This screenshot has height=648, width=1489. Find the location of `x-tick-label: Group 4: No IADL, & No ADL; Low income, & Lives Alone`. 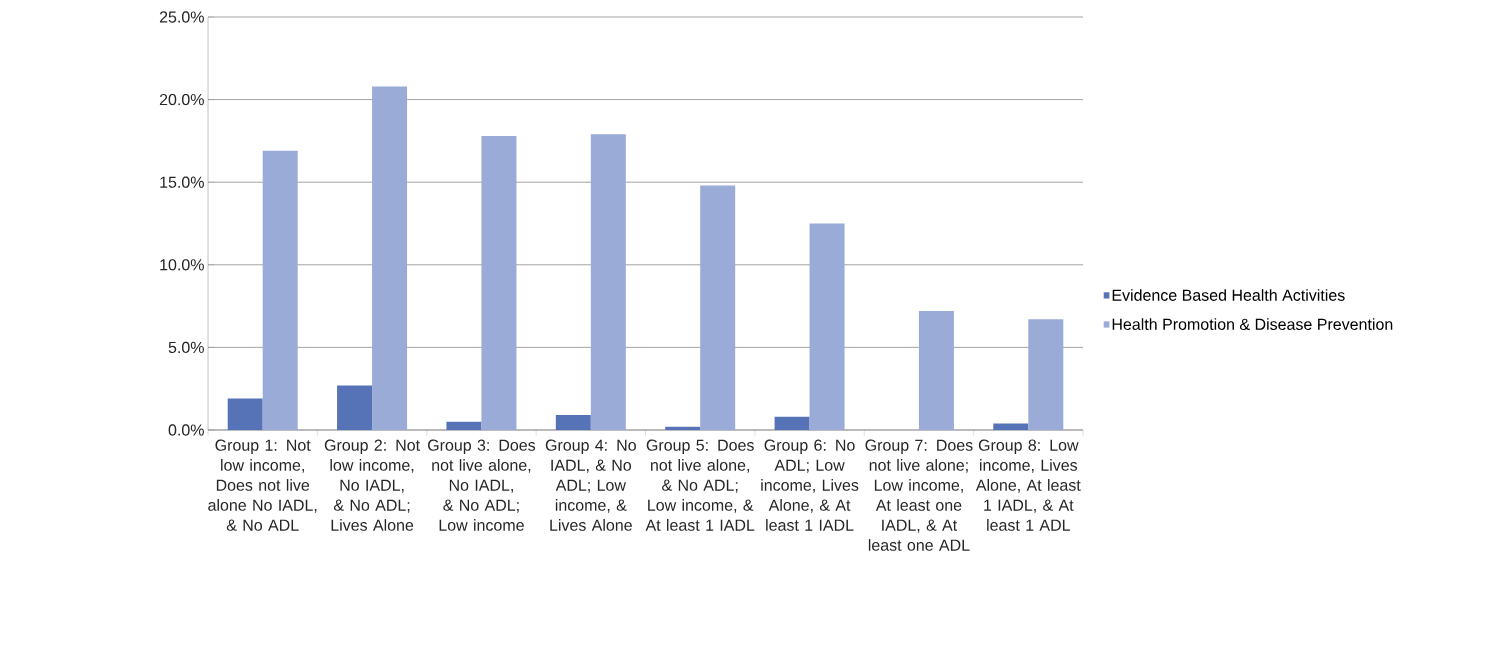

x-tick-label: Group 4: No IADL, & No ADL; Low income, & Lives Alone is located at coordinates (590, 485).